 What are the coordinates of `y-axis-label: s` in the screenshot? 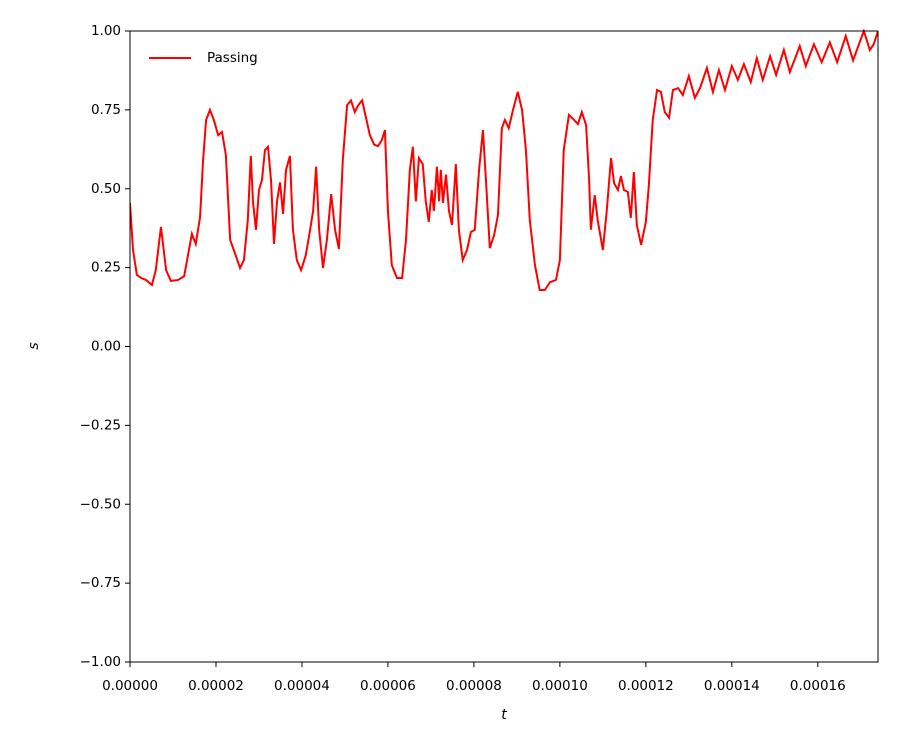 It's located at (34, 345).